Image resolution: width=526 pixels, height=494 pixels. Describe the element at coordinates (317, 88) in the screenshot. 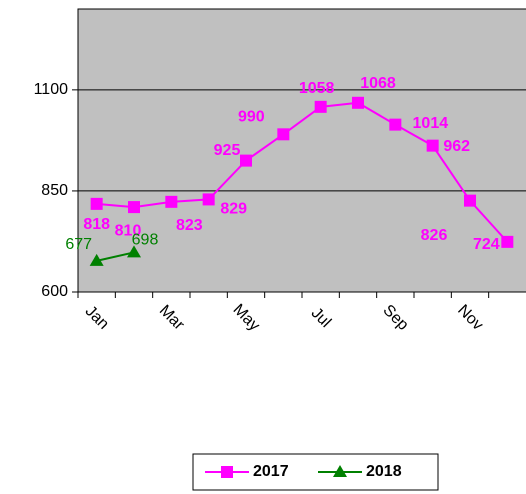

I see `data-label: 1058` at that location.